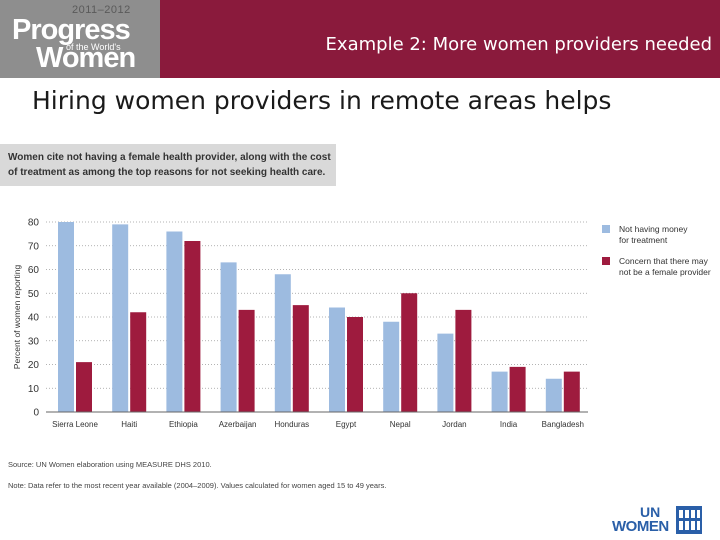  What do you see at coordinates (346, 424) in the screenshot?
I see `x-tick-label: Egypt` at bounding box center [346, 424].